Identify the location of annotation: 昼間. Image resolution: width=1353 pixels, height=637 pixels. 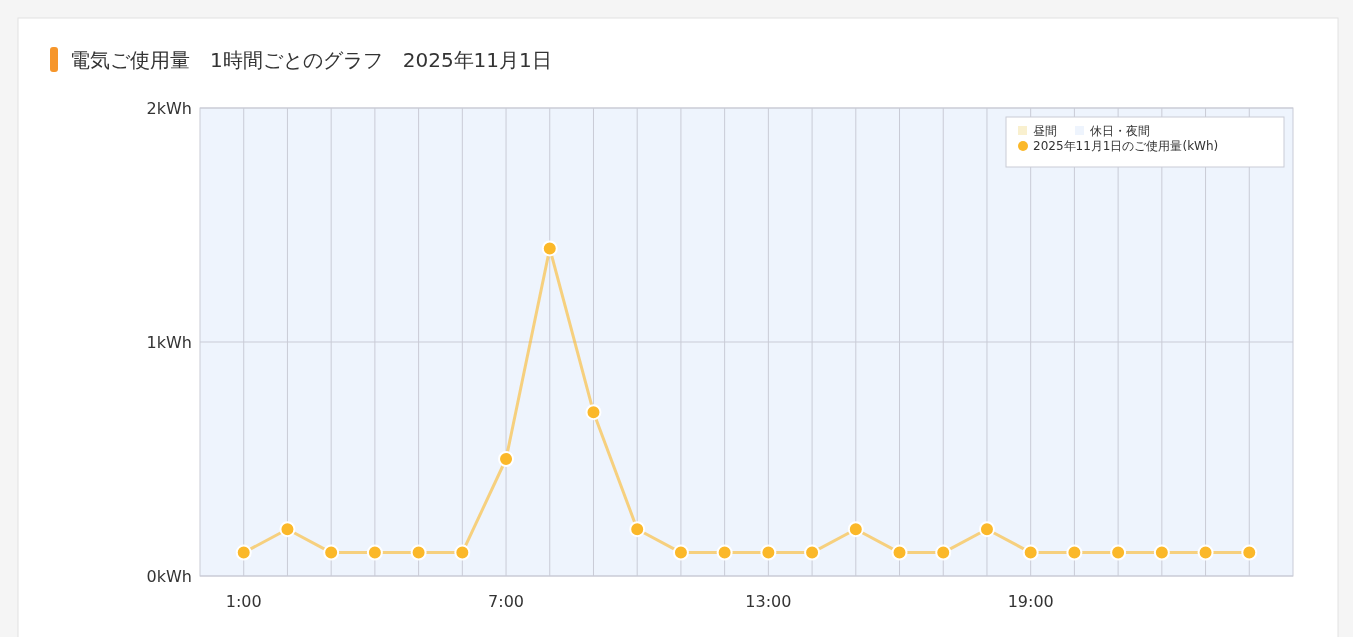
(1045, 131).